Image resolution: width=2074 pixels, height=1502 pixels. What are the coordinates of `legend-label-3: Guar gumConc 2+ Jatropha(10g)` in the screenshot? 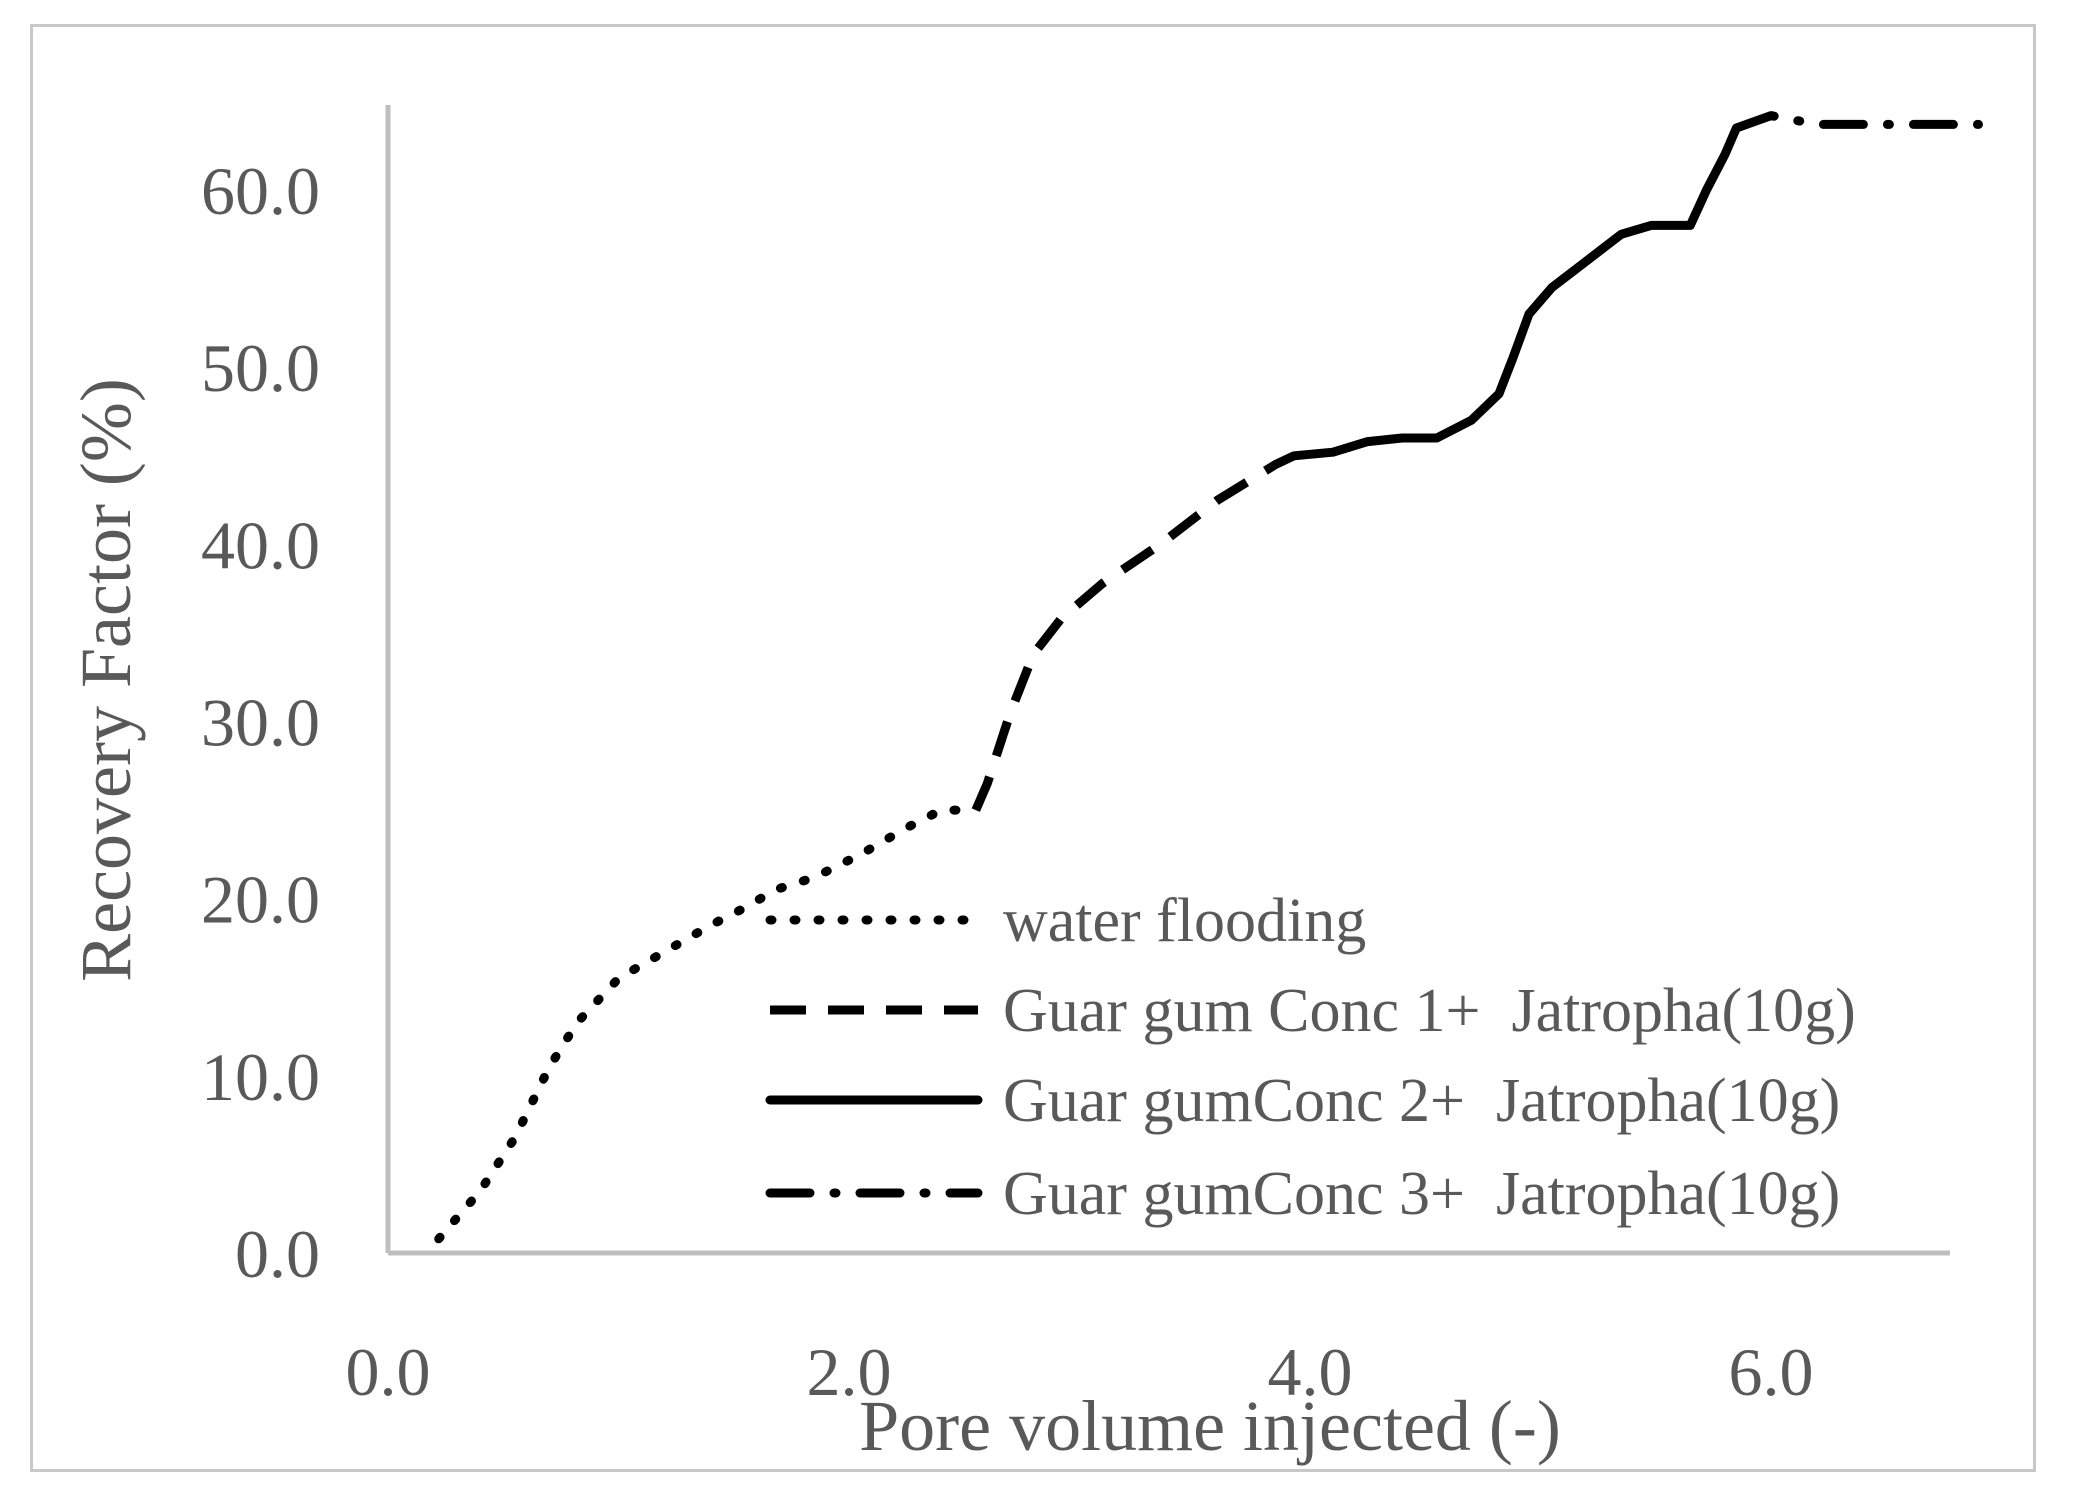 It's located at (1421, 1101).